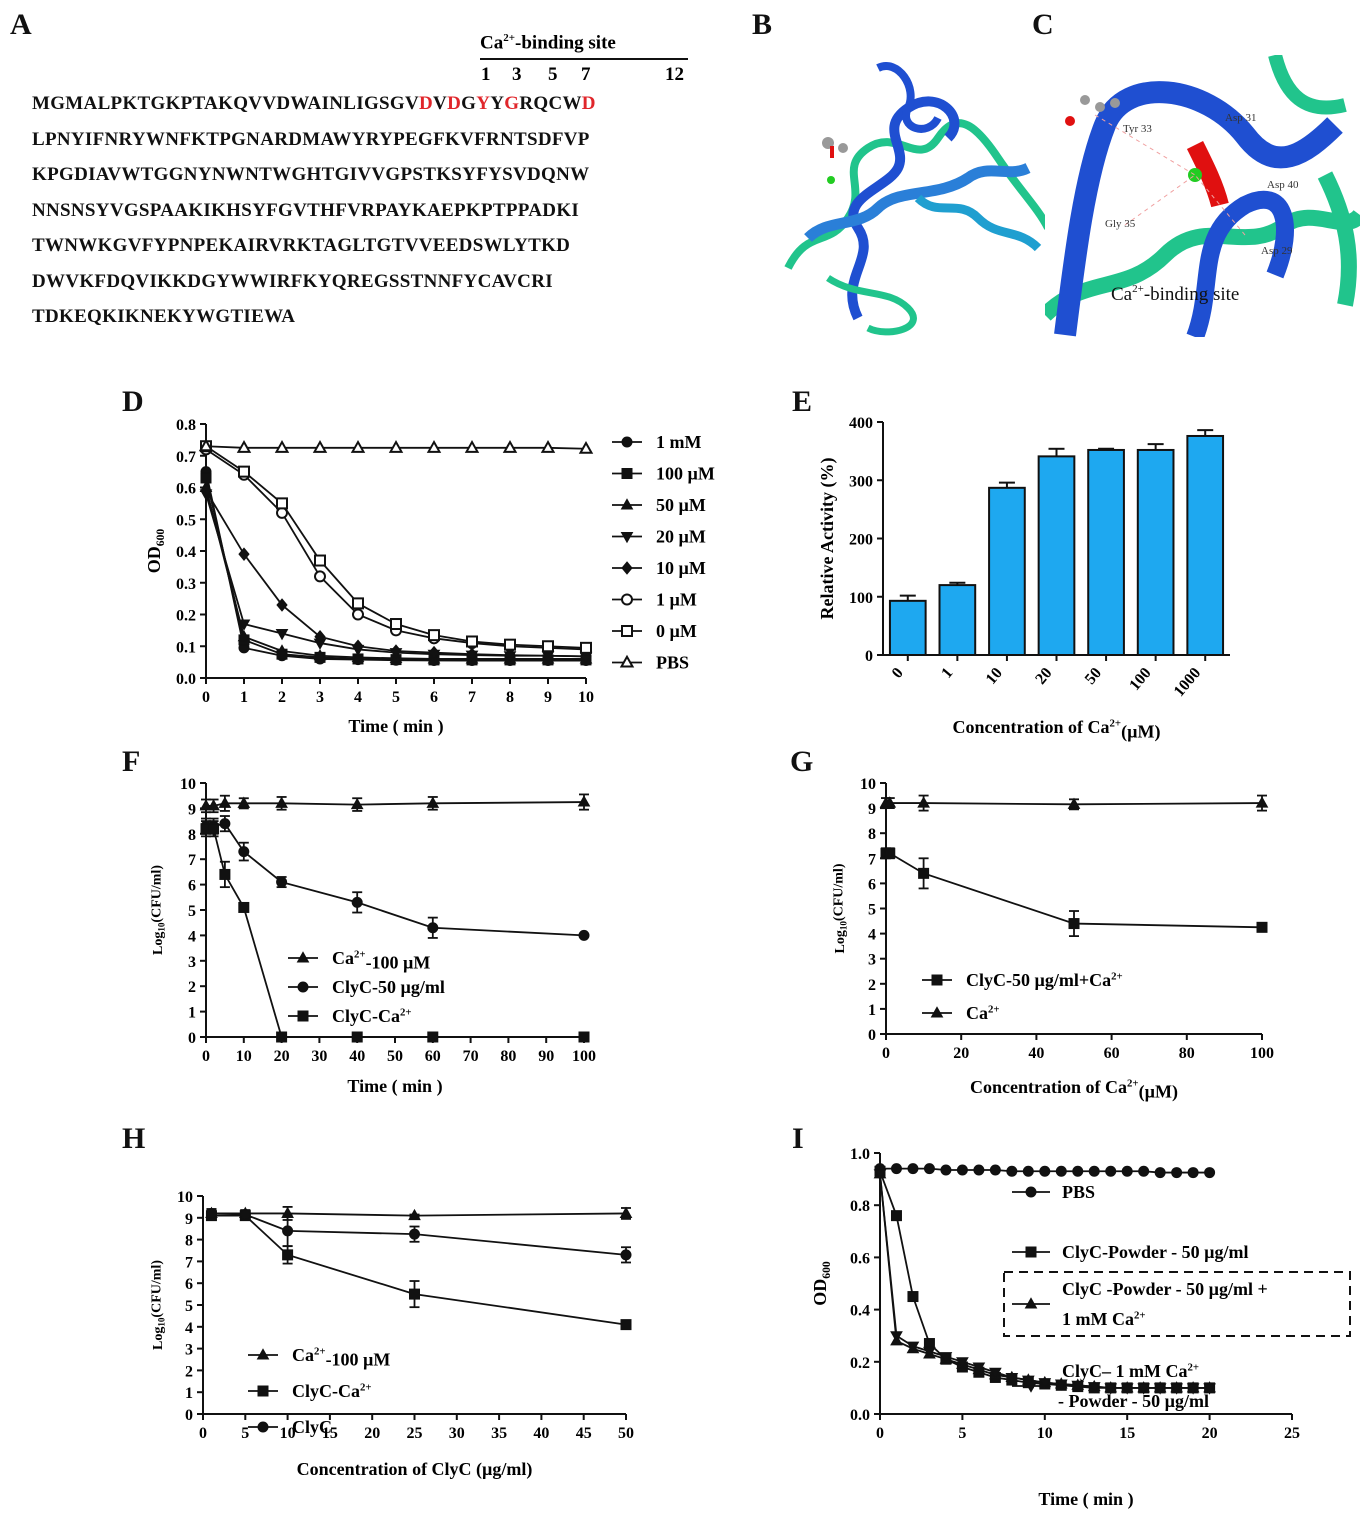 This screenshot has height=1521, width=1364. What do you see at coordinates (676, 631) in the screenshot?
I see `legend-label: 0 µM` at bounding box center [676, 631].